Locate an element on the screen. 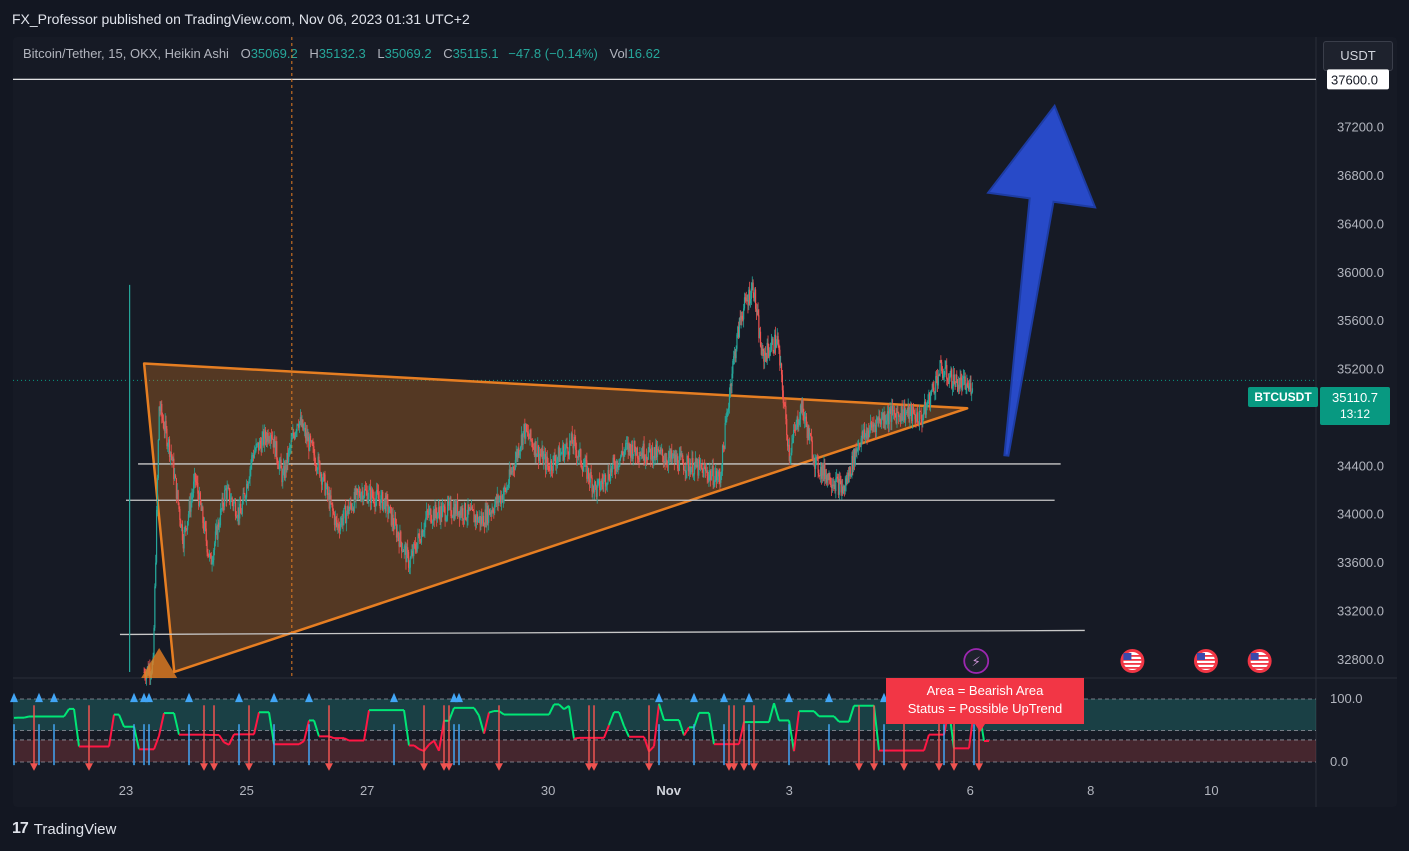 This screenshot has width=1409, height=851. low-value: 35069.2 is located at coordinates (408, 53).